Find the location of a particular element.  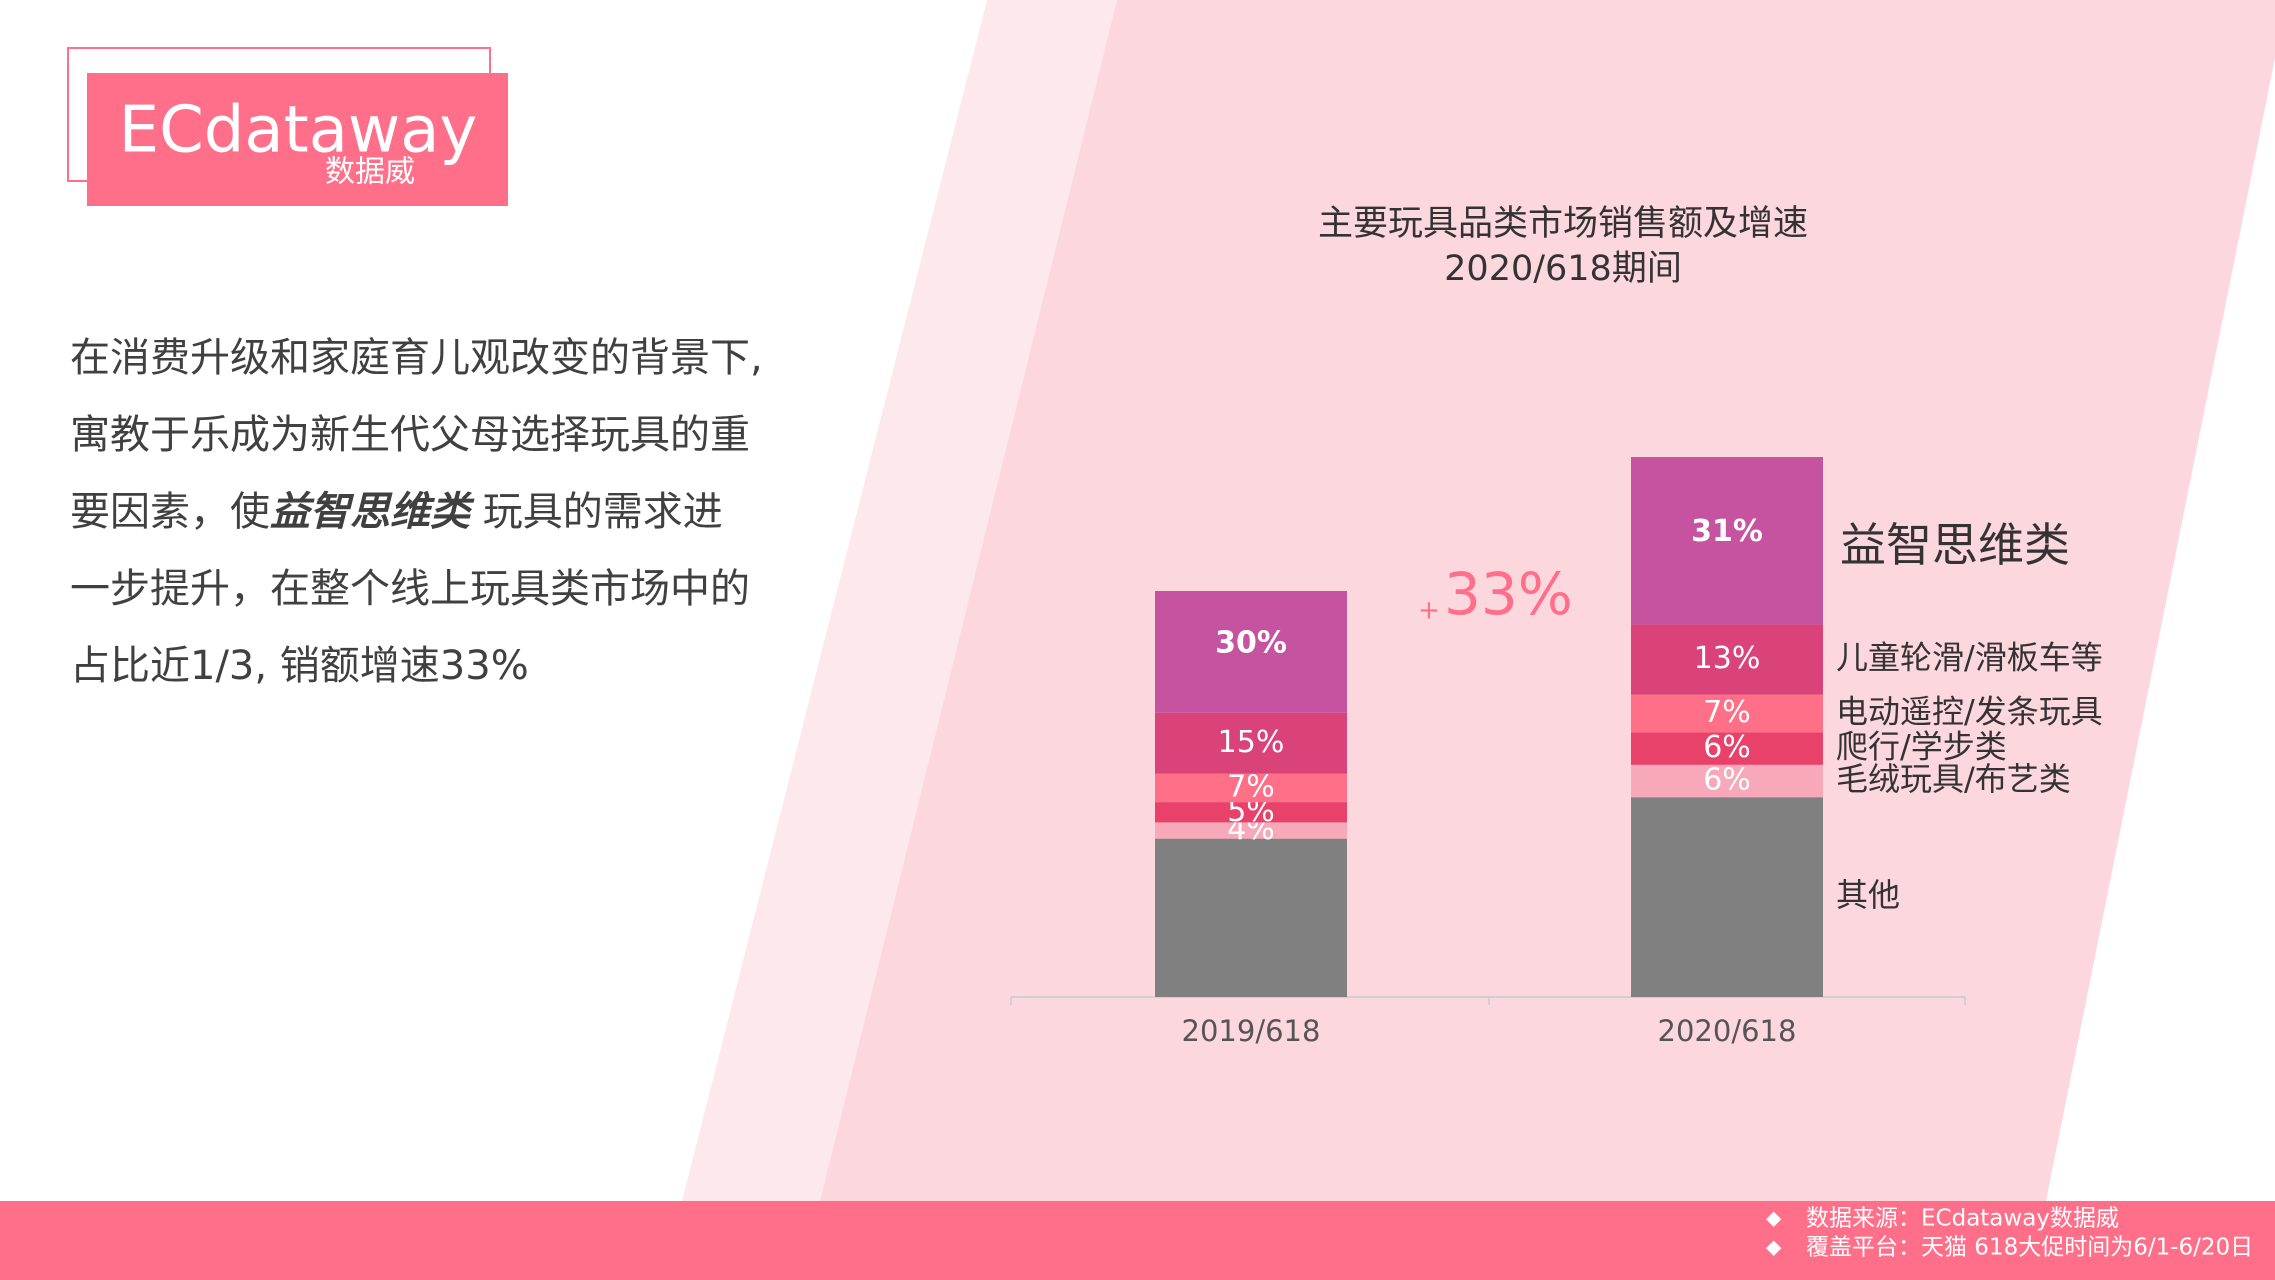

logo-box is located at coordinates (297, 139).